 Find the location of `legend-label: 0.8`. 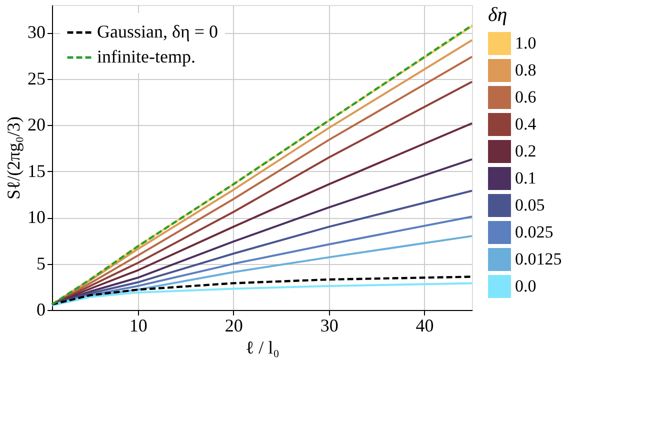

legend-label: 0.8 is located at coordinates (525, 70).